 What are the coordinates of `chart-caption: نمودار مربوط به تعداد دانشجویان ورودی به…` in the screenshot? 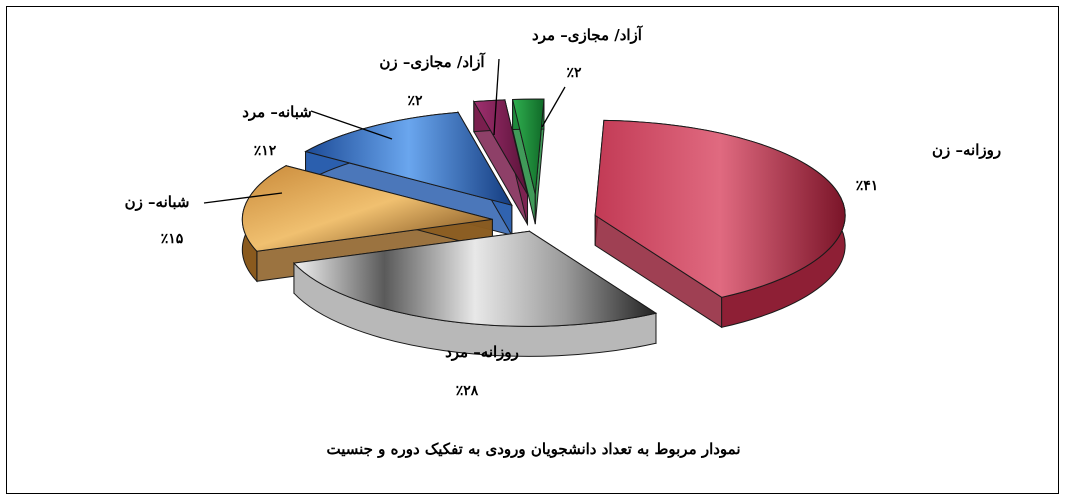 It's located at (533, 449).